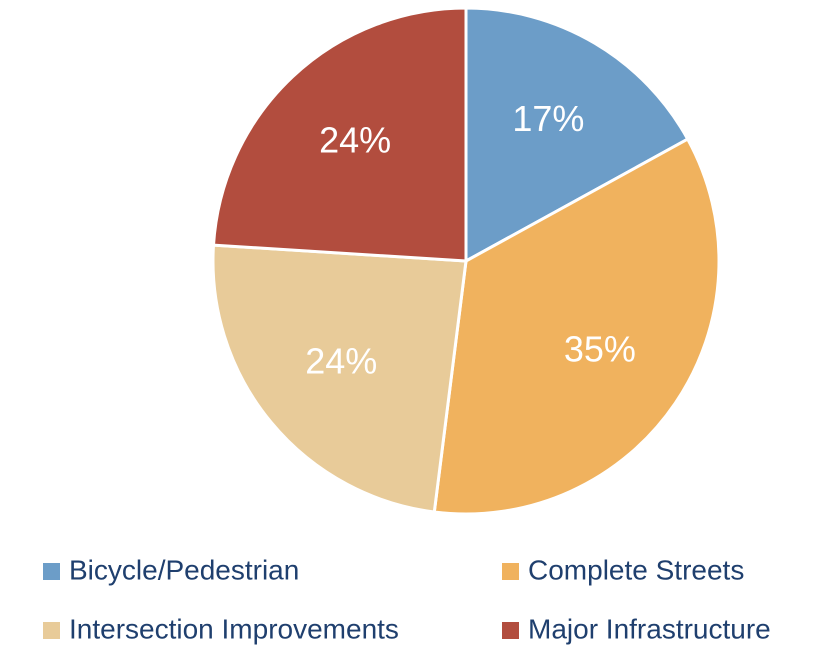  I want to click on slice-label: 35%, so click(600, 349).